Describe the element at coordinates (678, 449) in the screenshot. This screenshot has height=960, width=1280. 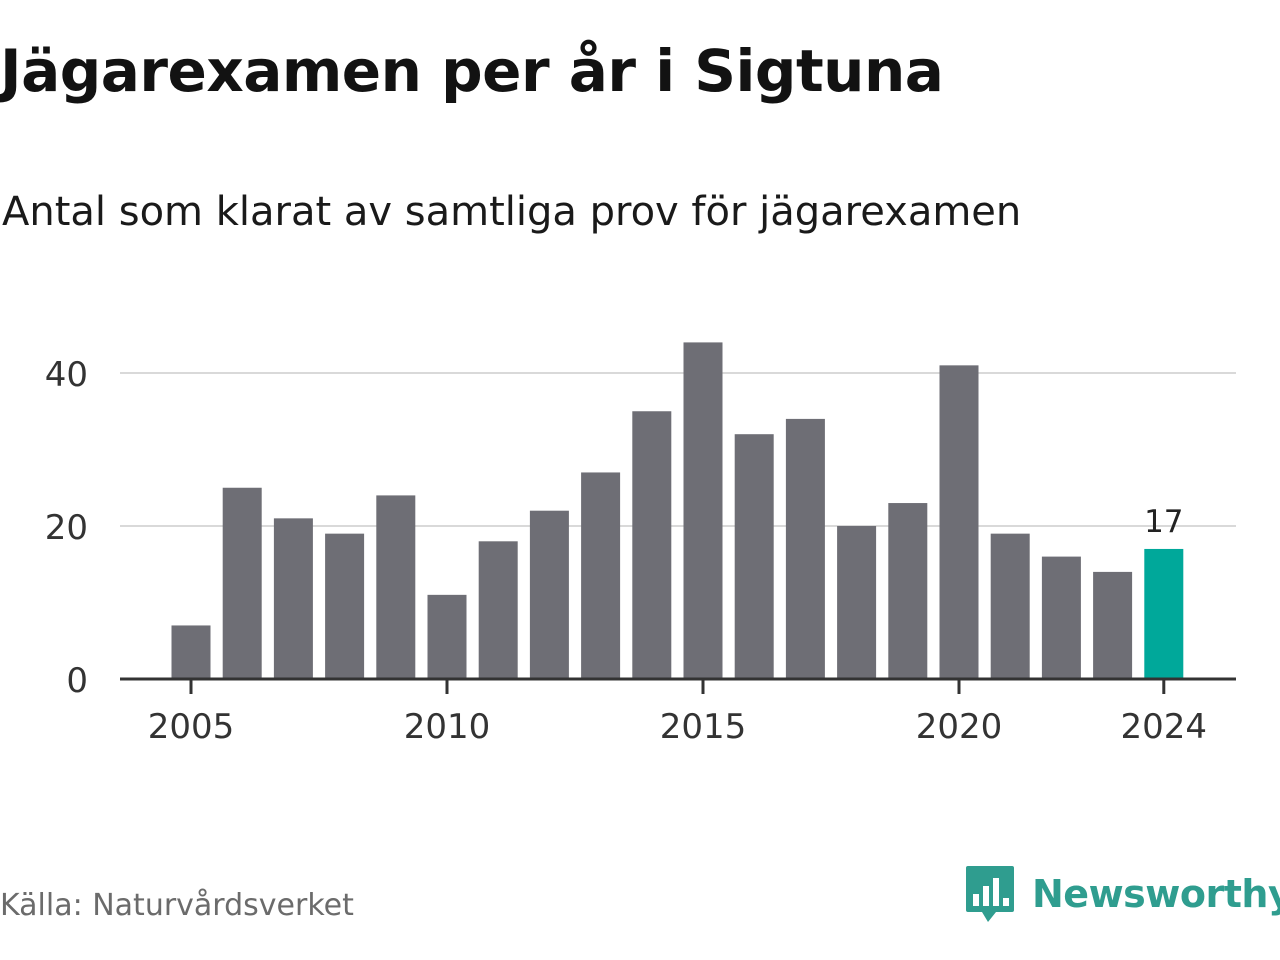
I see `grid-layer` at that location.